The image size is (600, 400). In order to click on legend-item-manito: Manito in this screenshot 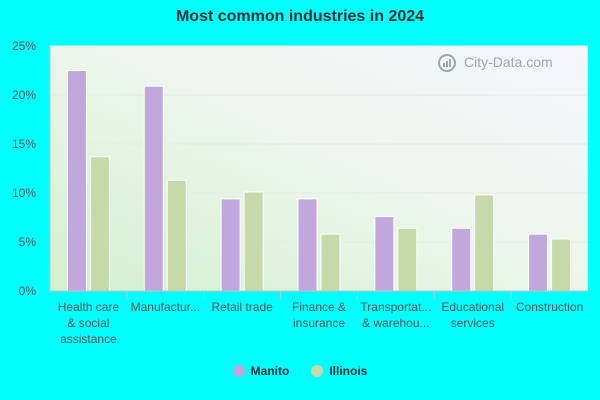, I will do `click(261, 371)`.